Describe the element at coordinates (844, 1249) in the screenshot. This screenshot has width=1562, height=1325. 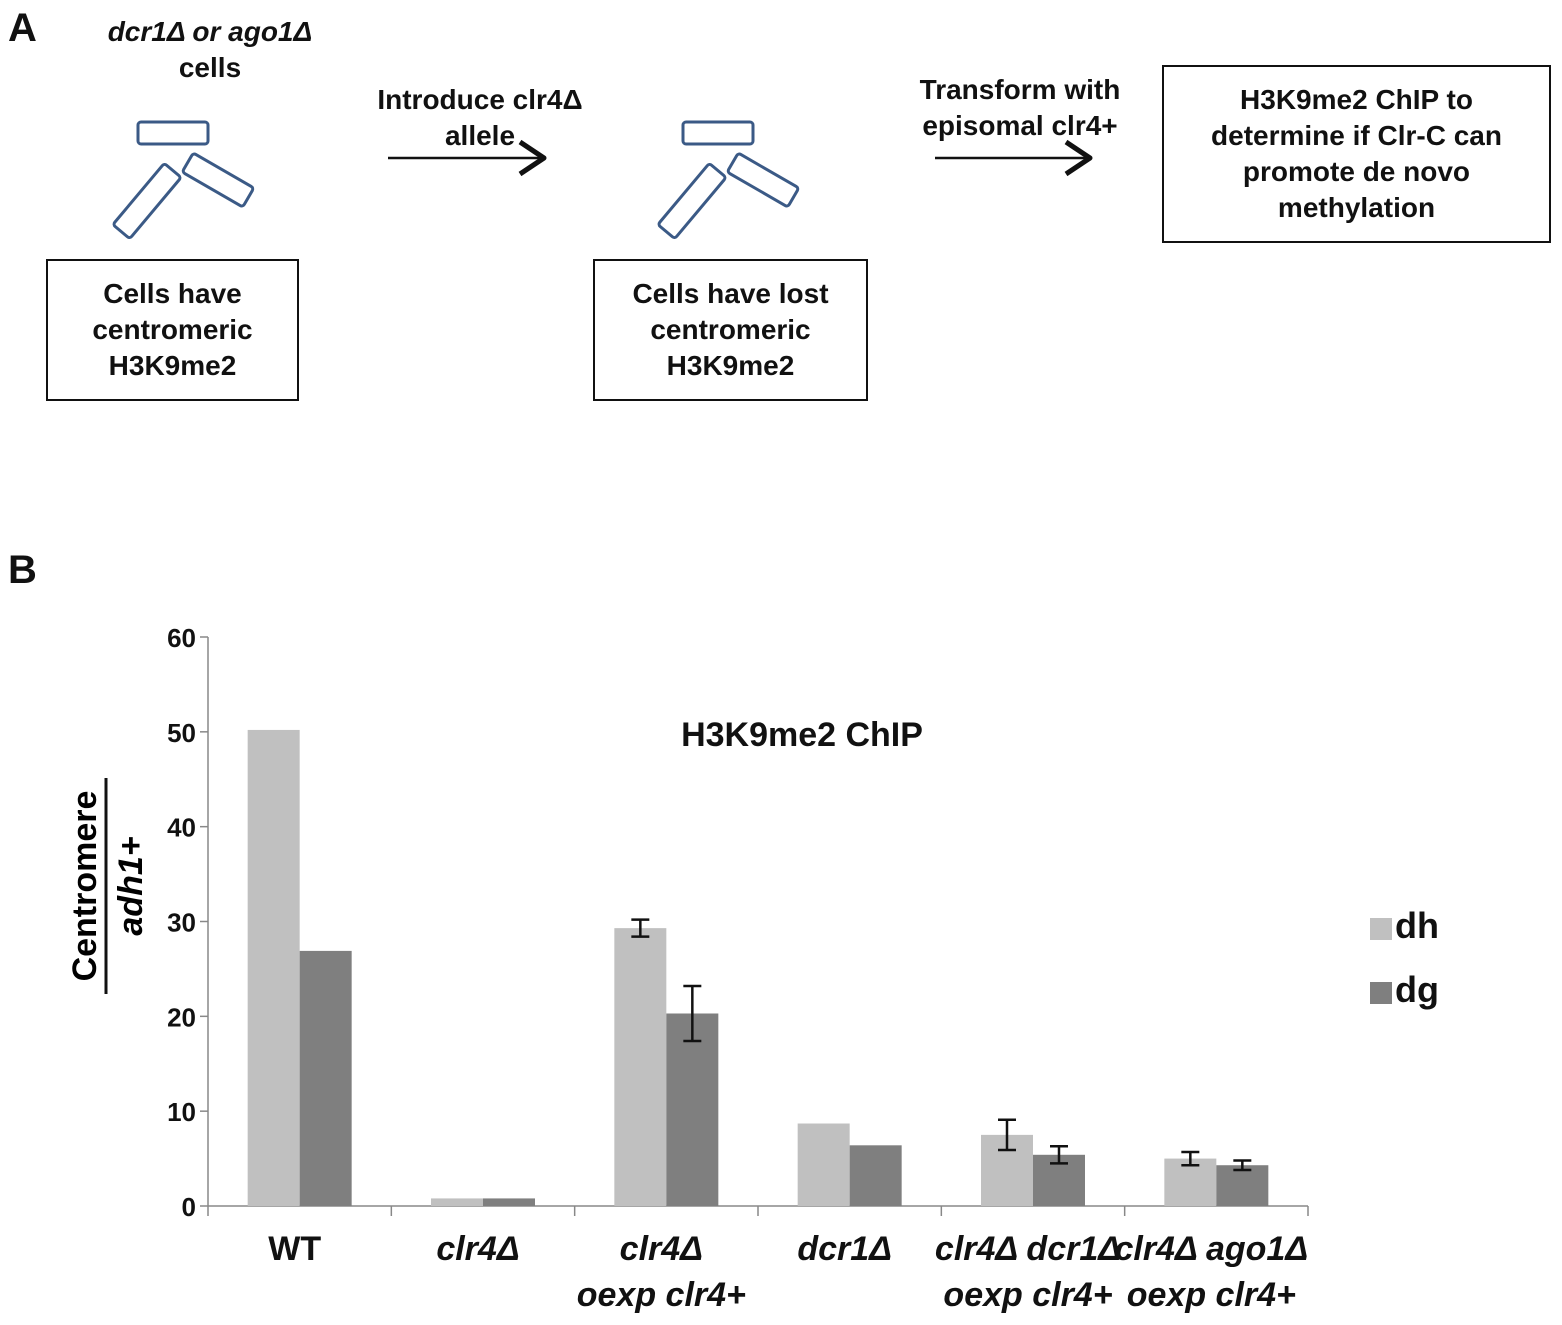
I see `category-label: dcr1Δ` at that location.